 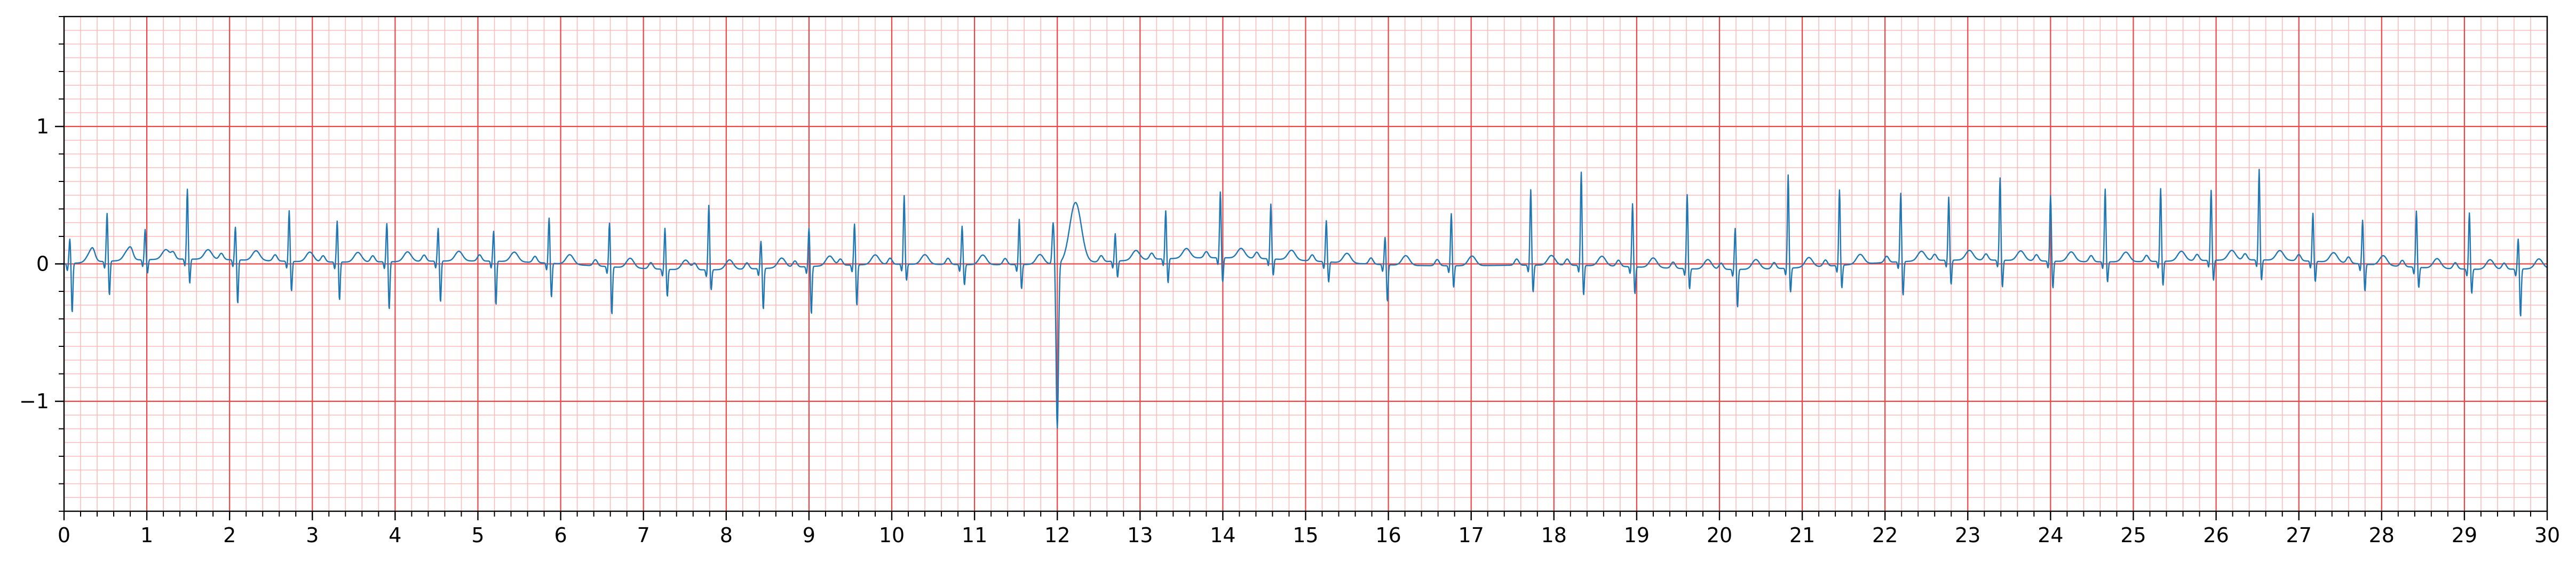 What do you see at coordinates (975, 535) in the screenshot?
I see `x-tick-label: 11` at bounding box center [975, 535].